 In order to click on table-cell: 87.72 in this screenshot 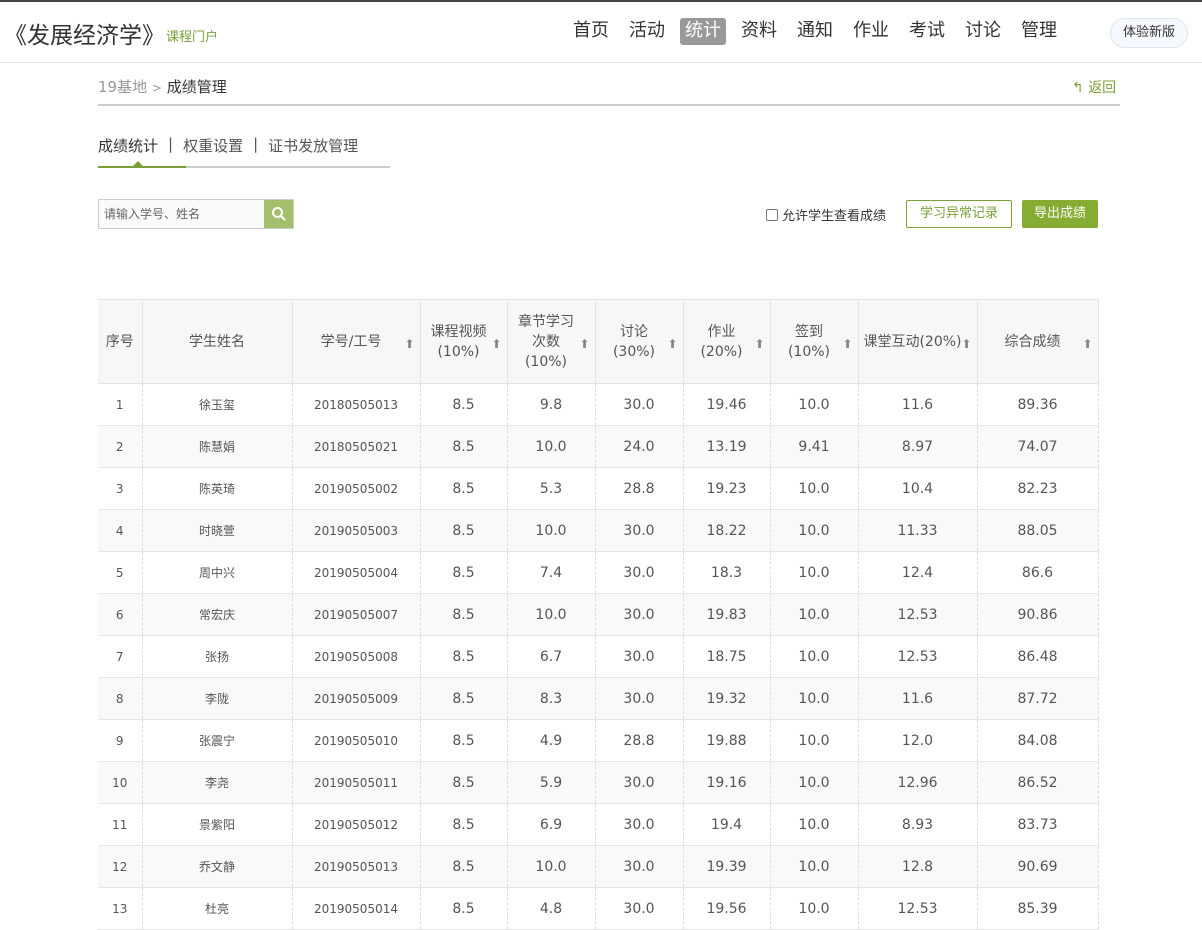, I will do `click(1038, 698)`.